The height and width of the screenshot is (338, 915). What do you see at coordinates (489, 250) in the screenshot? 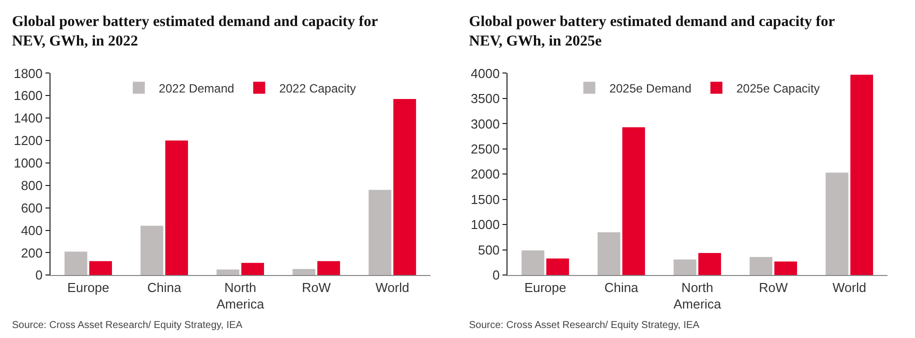
I see `y-tick-label: 500` at bounding box center [489, 250].